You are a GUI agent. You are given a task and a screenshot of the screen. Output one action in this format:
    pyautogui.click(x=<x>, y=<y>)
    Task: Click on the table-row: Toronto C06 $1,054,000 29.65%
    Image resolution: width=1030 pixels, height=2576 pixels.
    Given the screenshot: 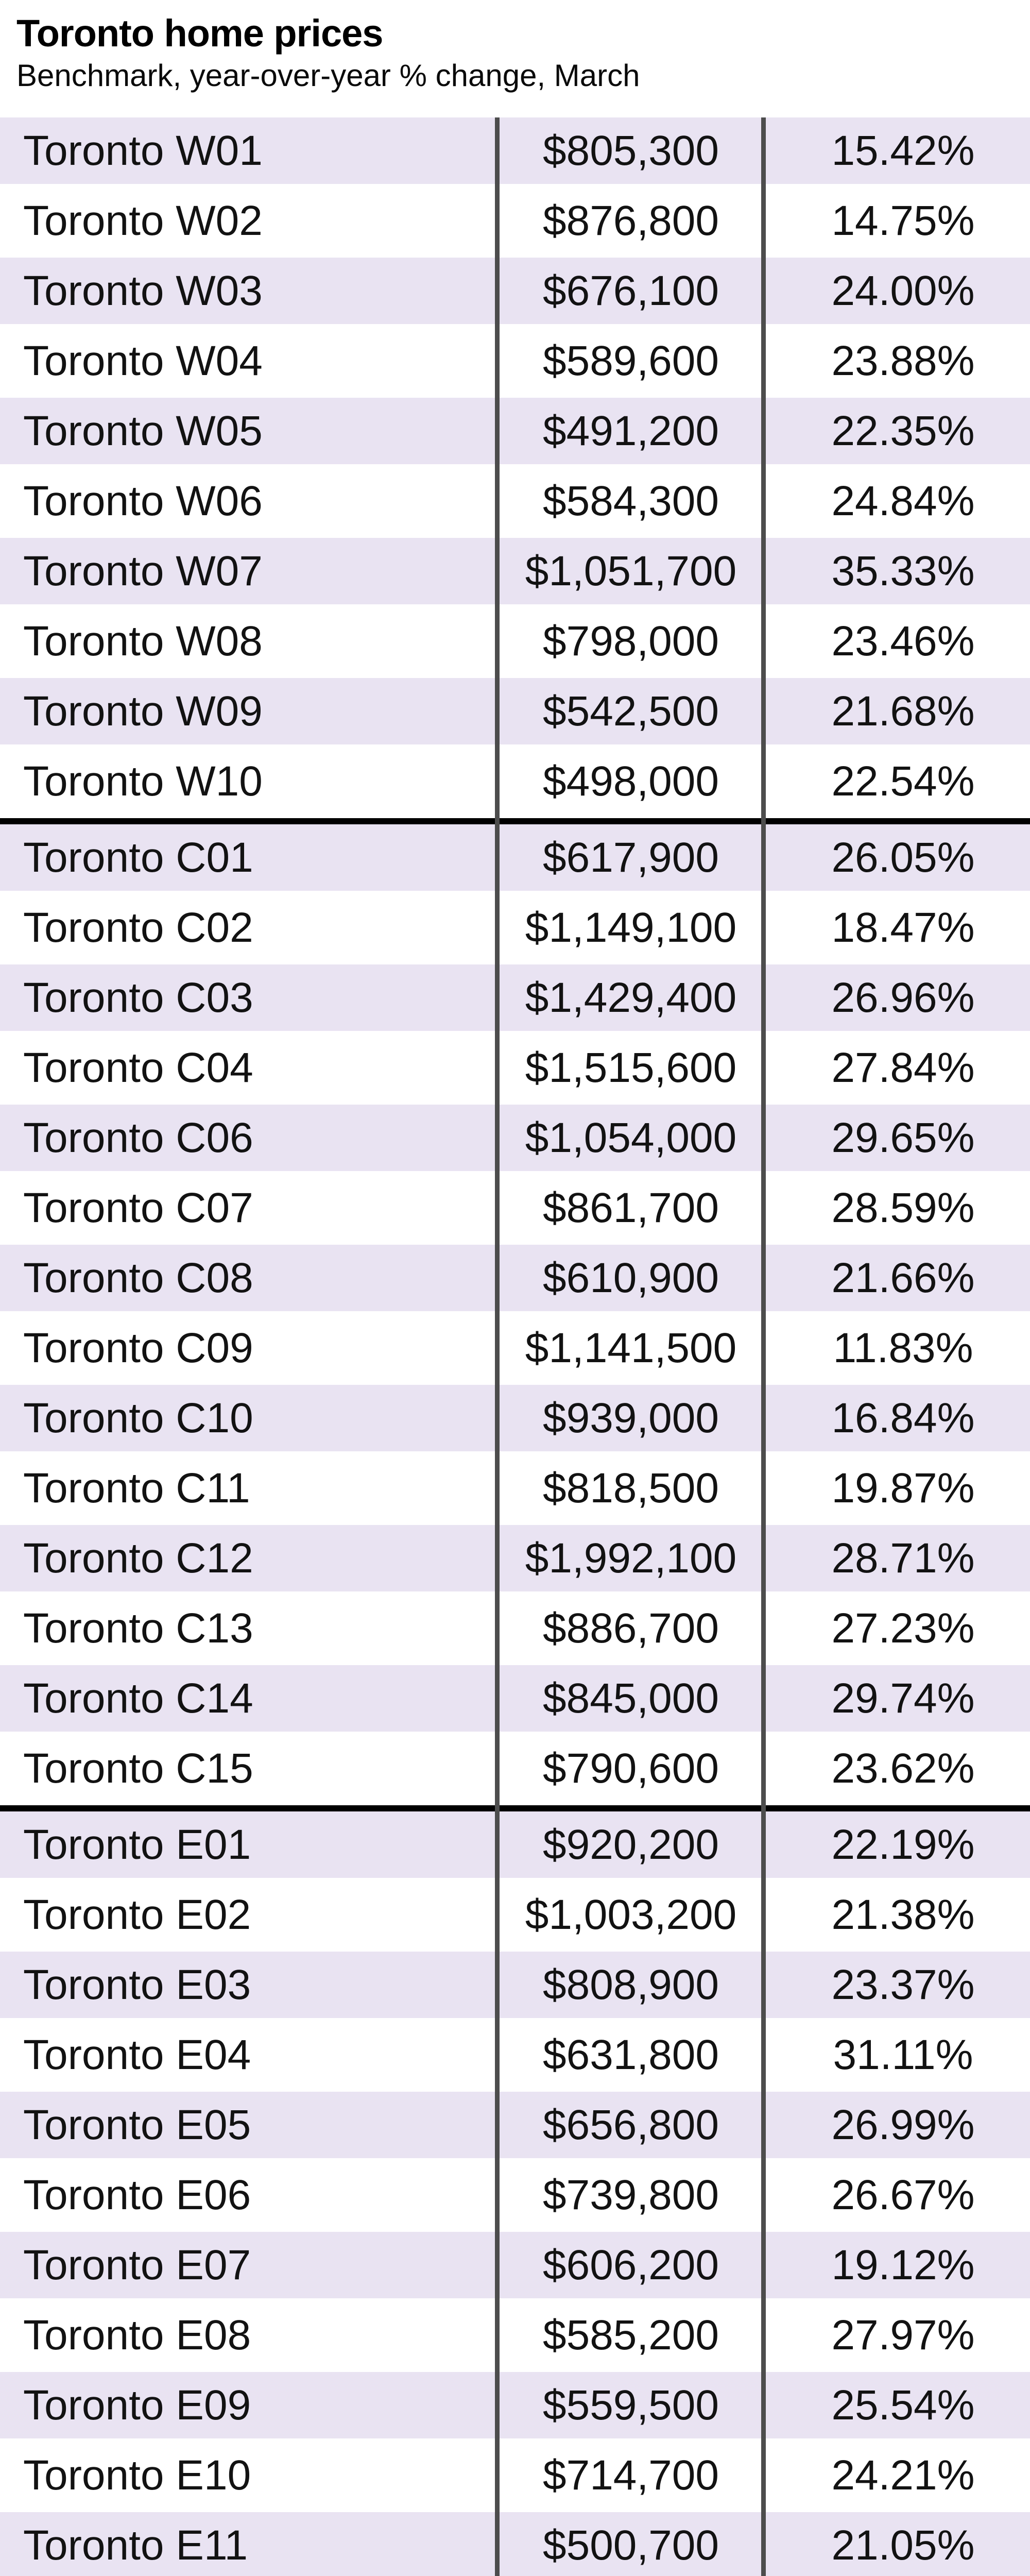 What is the action you would take?
    pyautogui.click(x=515, y=1140)
    